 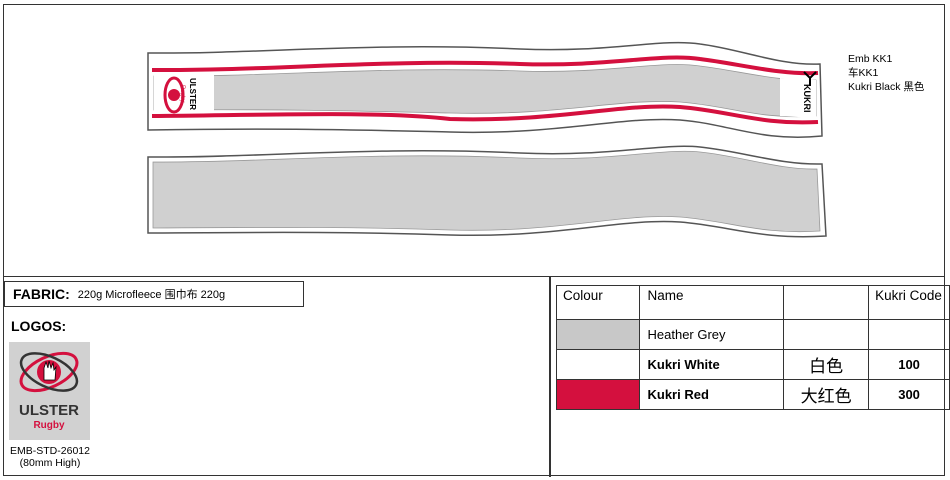 I want to click on scarf-kukri-text: KUKRI, so click(x=807, y=98).